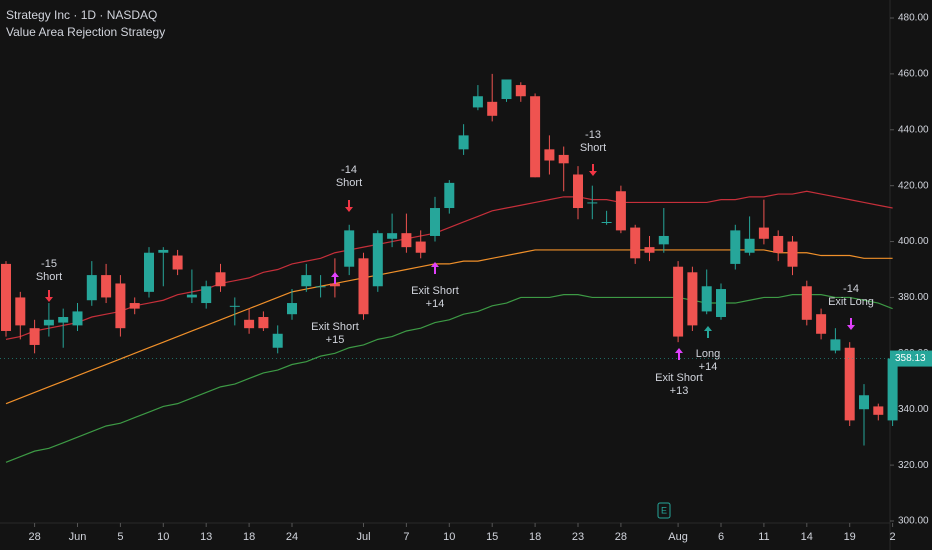 The height and width of the screenshot is (550, 932). I want to click on x-tick-label: 2, so click(893, 537).